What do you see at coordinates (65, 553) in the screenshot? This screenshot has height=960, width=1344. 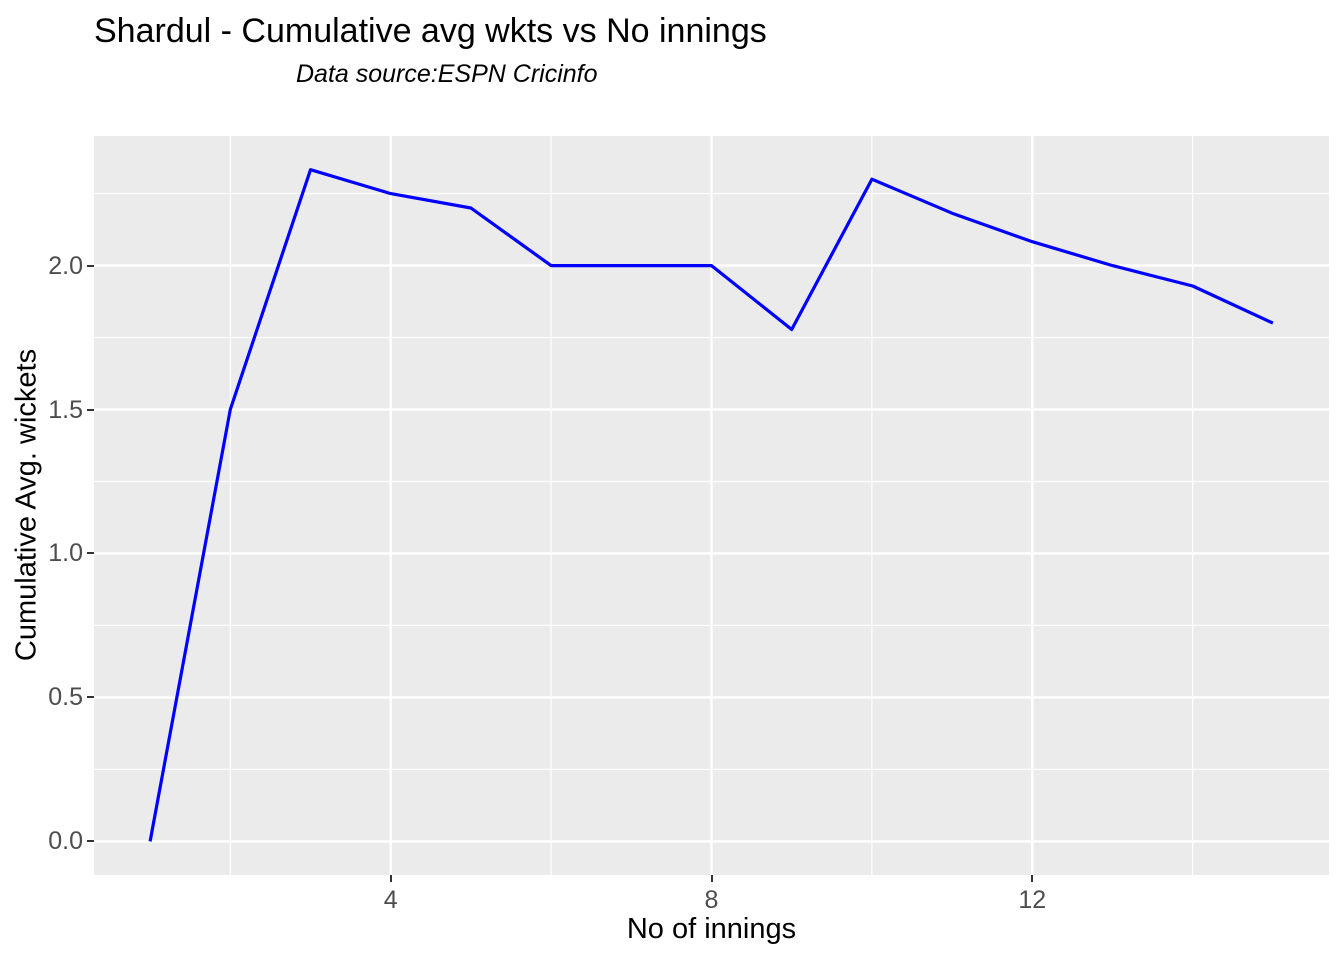 I see `y-tick-label: 1.0` at bounding box center [65, 553].